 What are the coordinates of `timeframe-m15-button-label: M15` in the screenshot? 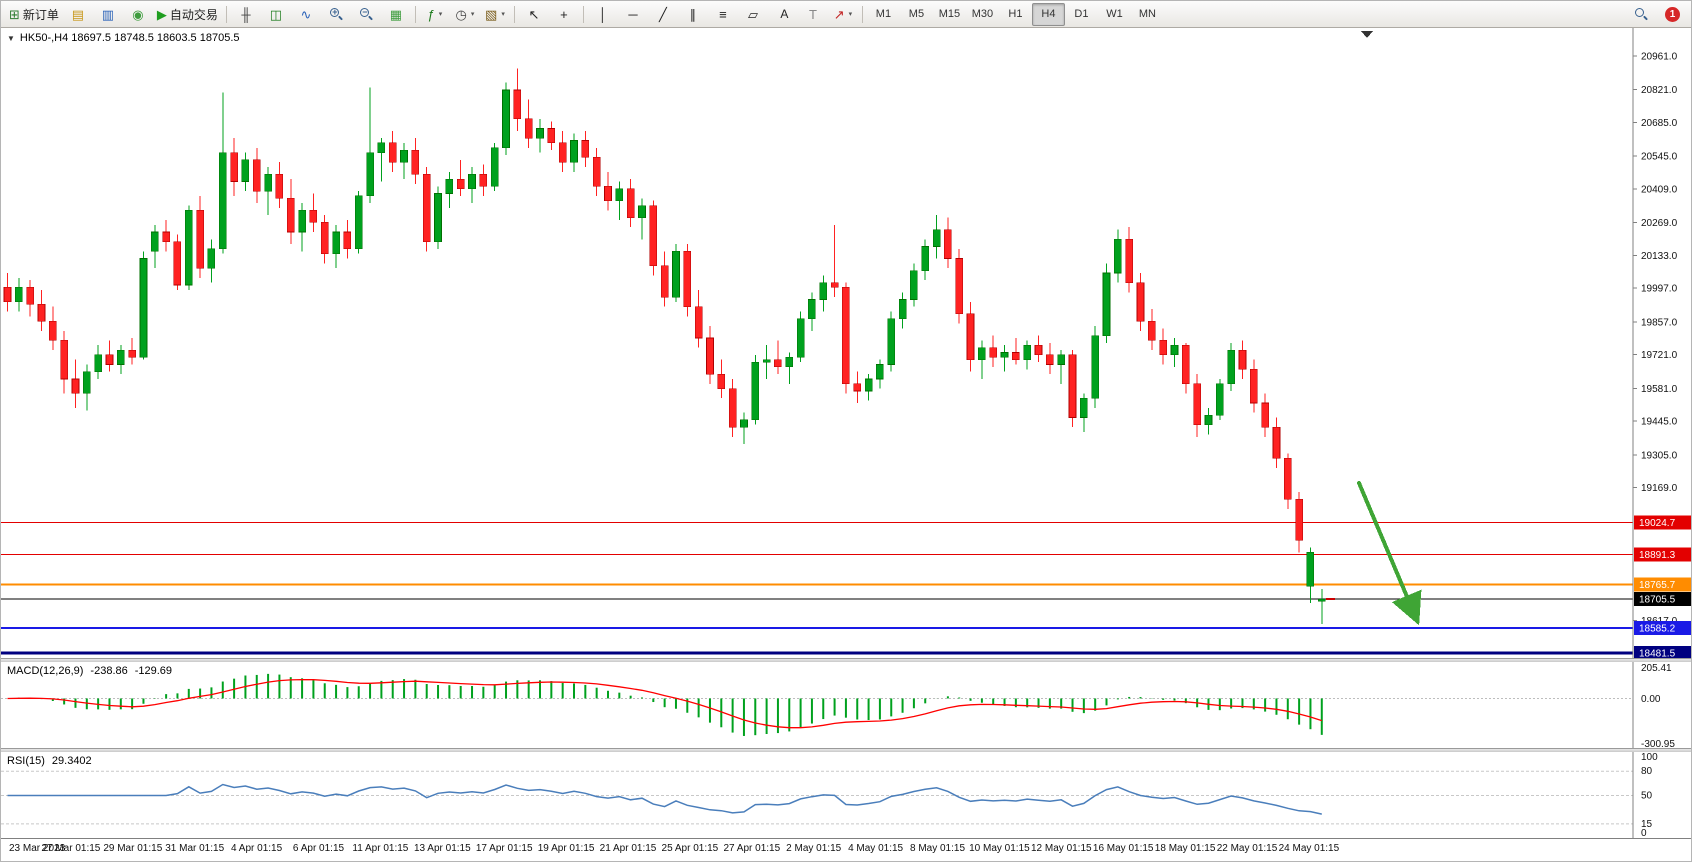 It's located at (949, 14).